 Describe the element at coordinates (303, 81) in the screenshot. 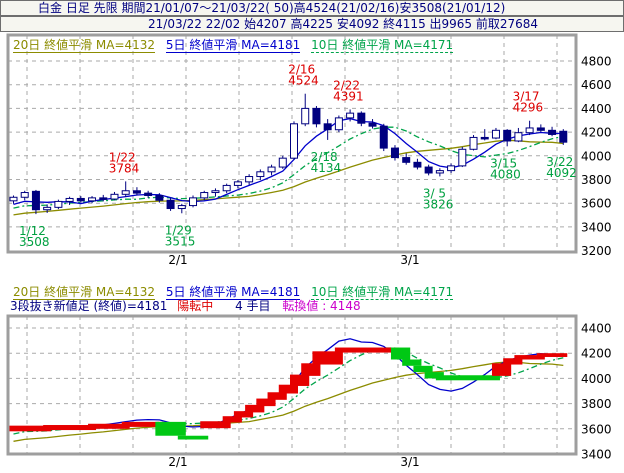

I see `annotation-value: 4524` at that location.